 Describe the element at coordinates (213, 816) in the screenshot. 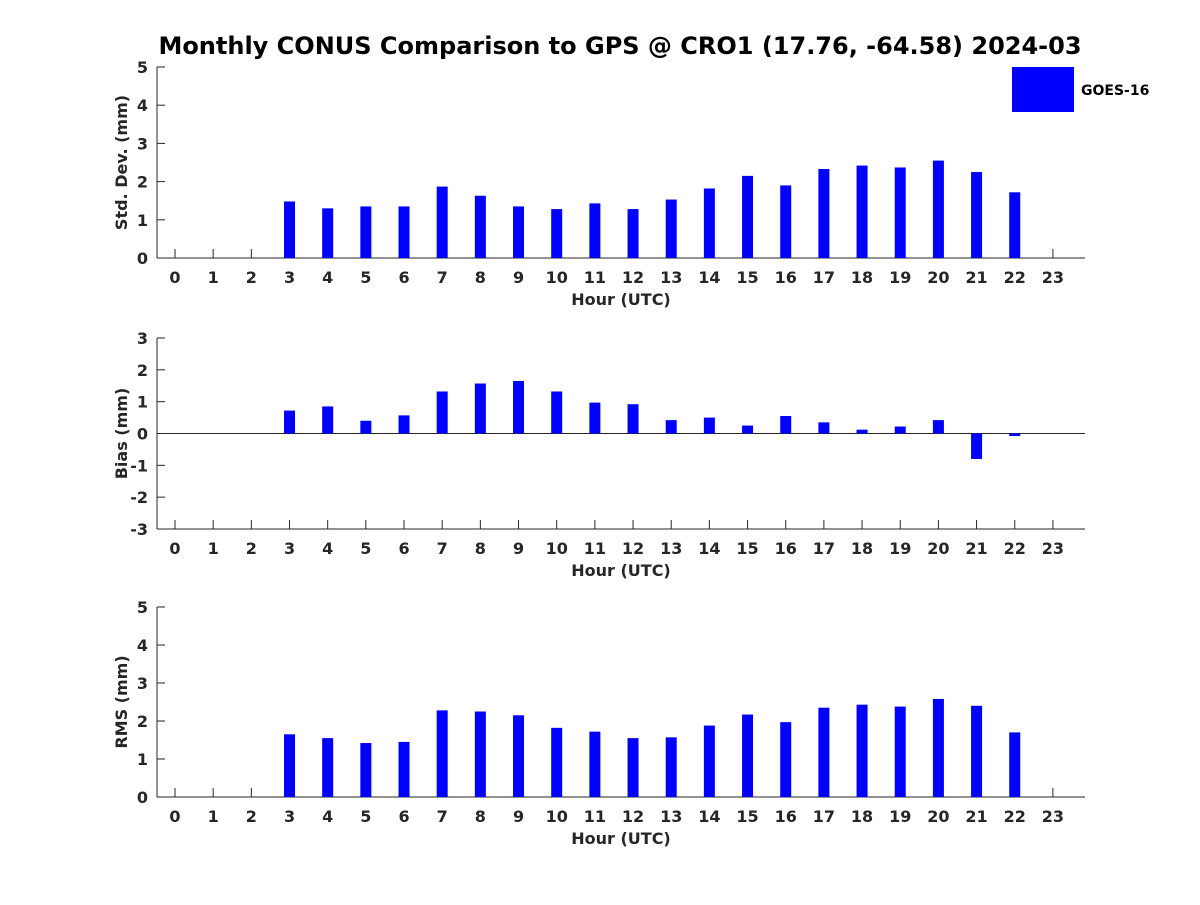

I see `x-tick-label: 1` at that location.